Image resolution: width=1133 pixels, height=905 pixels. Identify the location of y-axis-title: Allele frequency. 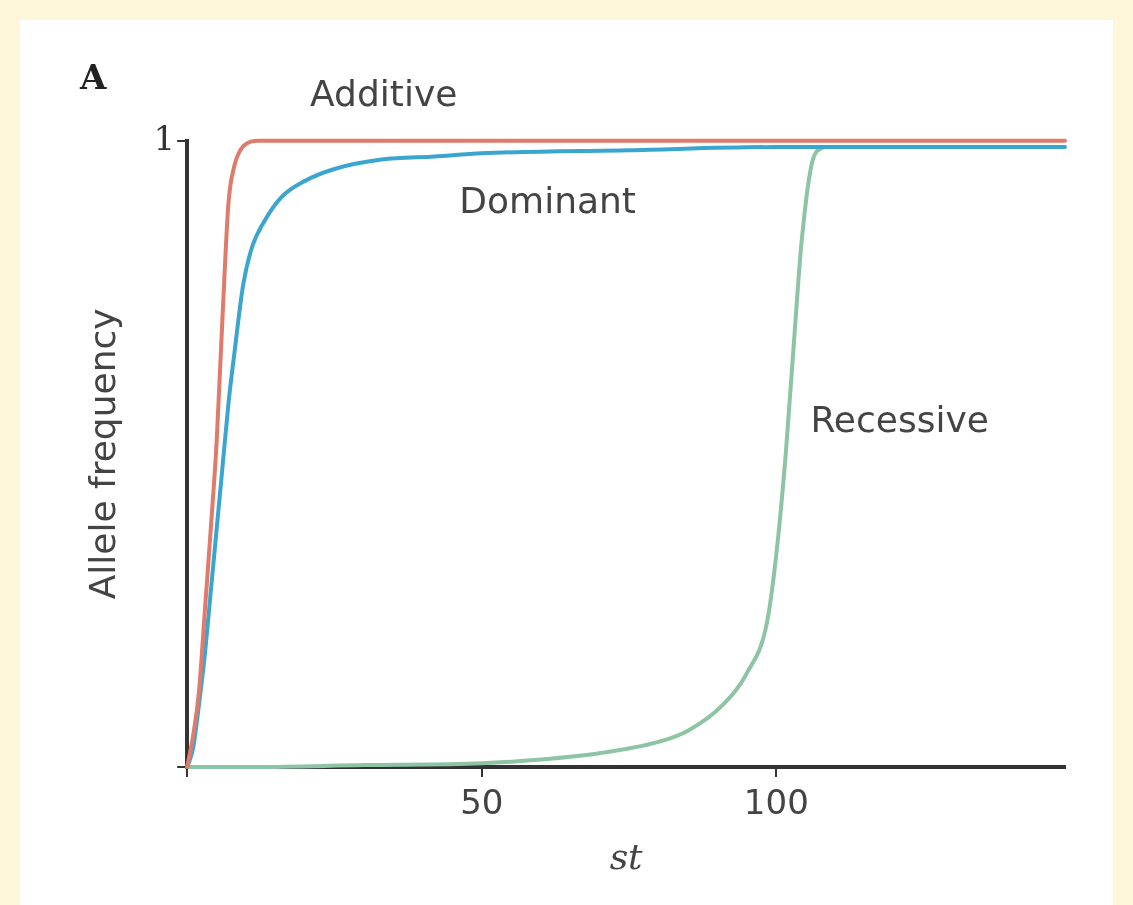
(102, 454).